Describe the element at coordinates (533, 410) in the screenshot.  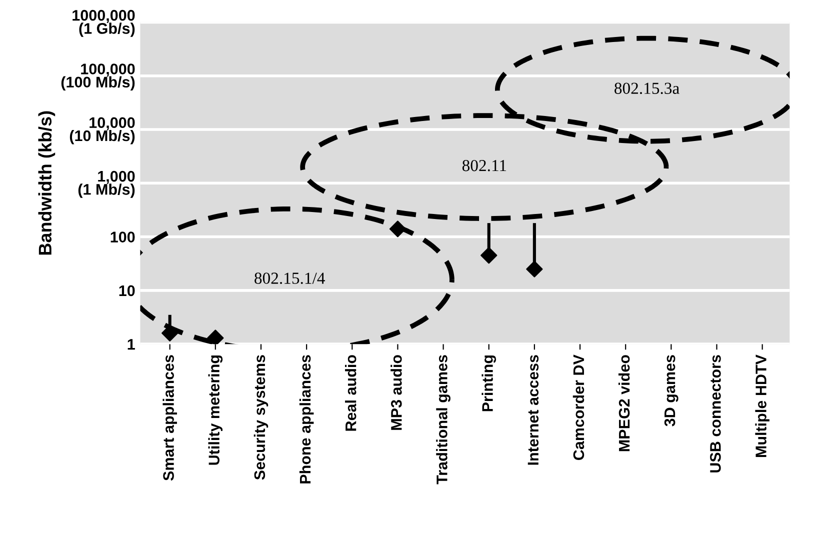
I see `x-tick-label: Internet access` at that location.